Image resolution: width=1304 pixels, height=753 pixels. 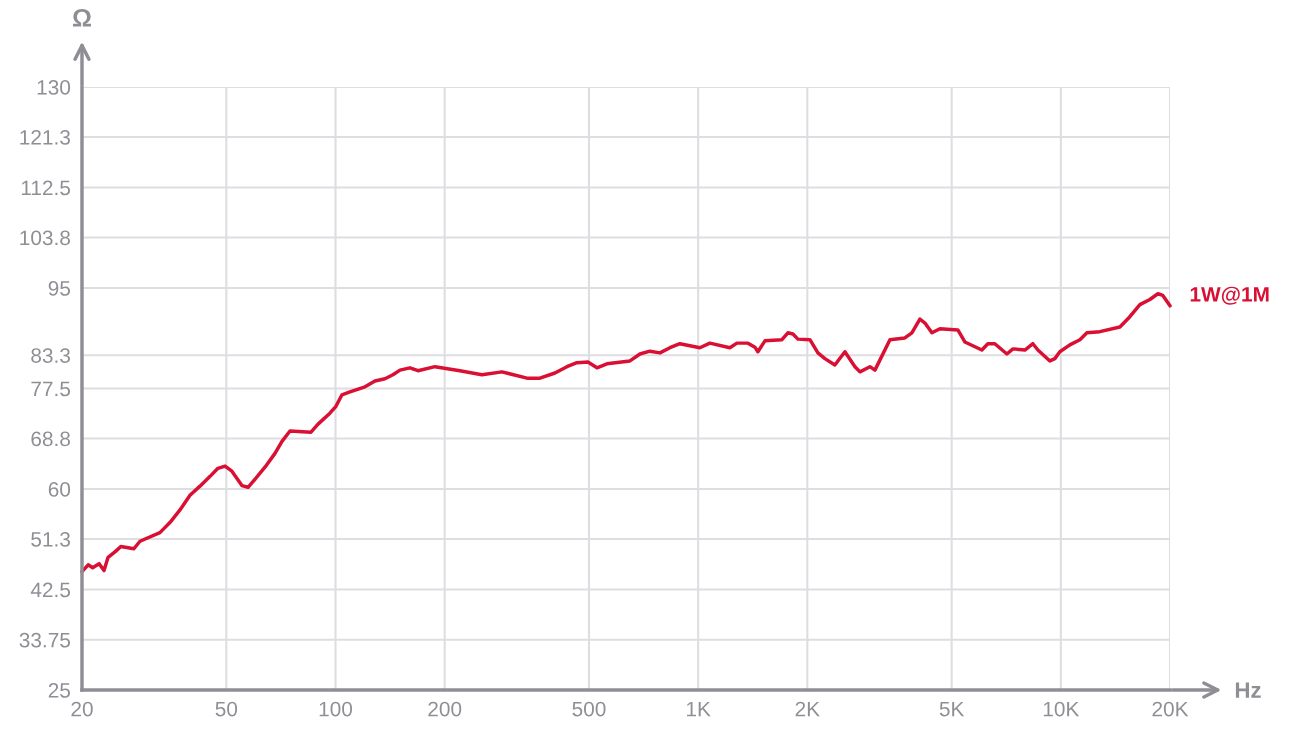 What do you see at coordinates (59, 288) in the screenshot?
I see `y-tick-label: 95` at bounding box center [59, 288].